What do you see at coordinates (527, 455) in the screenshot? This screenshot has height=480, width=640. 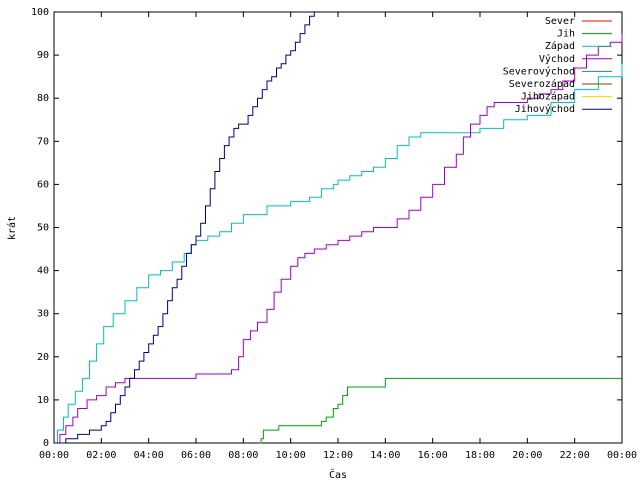 I see `x-tick-label: 20:00` at bounding box center [527, 455].